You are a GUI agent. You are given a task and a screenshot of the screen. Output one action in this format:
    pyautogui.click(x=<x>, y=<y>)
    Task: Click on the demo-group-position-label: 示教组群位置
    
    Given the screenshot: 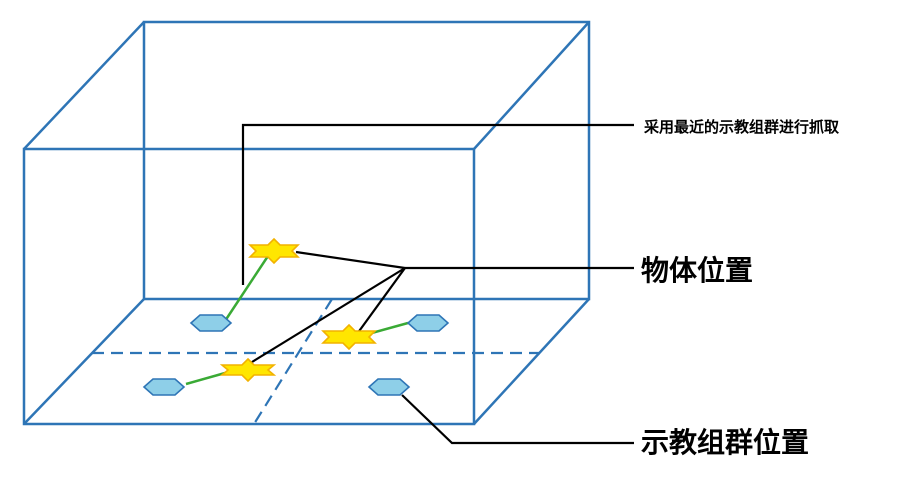 What is the action you would take?
    pyautogui.click(x=725, y=442)
    